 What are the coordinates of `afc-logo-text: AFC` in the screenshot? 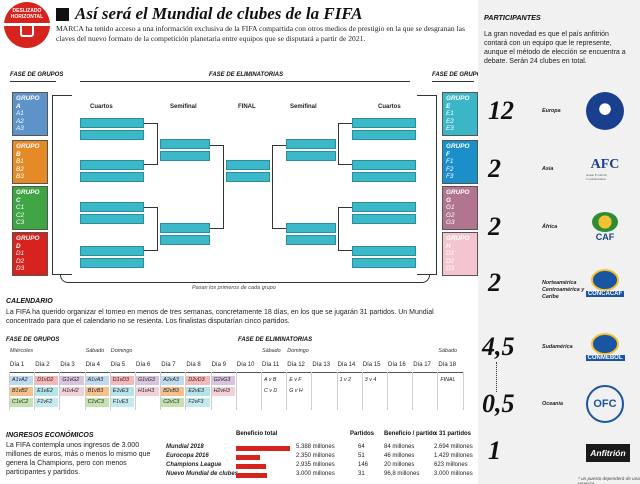 It's located at (605, 164).